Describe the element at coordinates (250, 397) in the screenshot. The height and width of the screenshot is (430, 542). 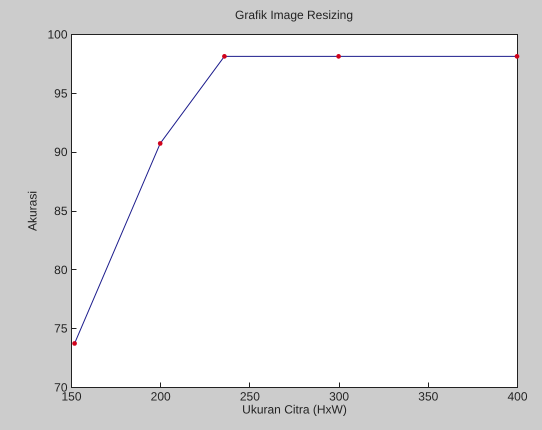
I see `x-tick-label: 250` at that location.